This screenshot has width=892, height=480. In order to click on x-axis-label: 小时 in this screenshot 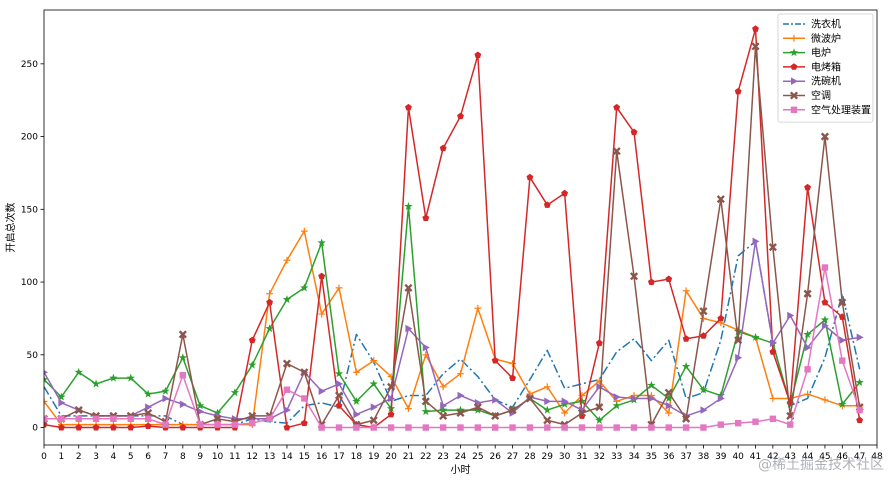, I will do `click(461, 470)`.